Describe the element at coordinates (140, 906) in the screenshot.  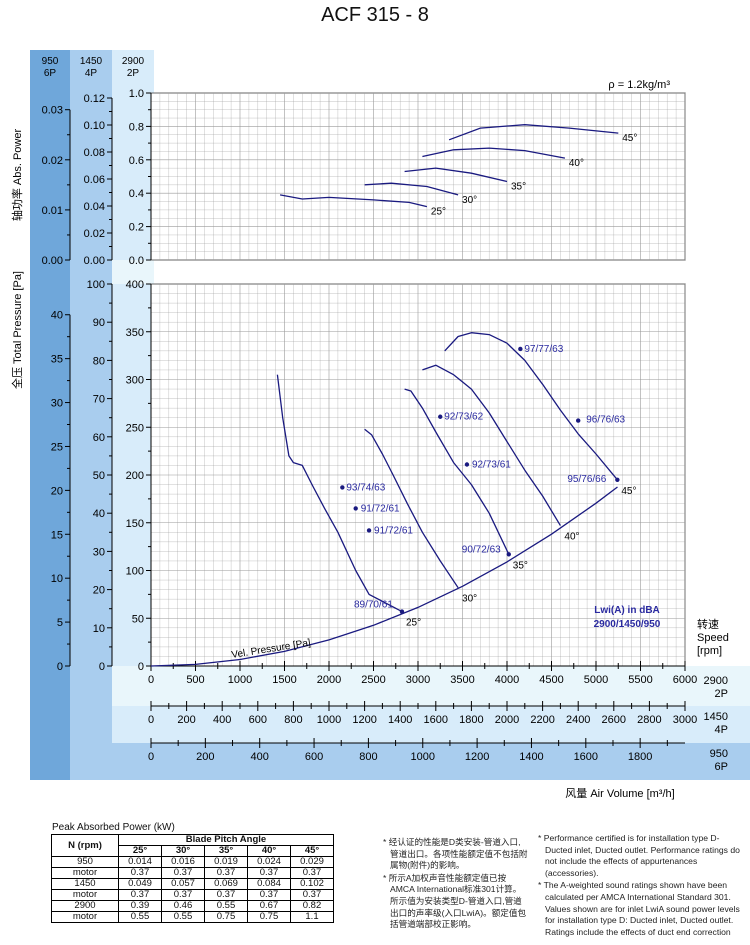
I see `power-cell: 0.39` at that location.